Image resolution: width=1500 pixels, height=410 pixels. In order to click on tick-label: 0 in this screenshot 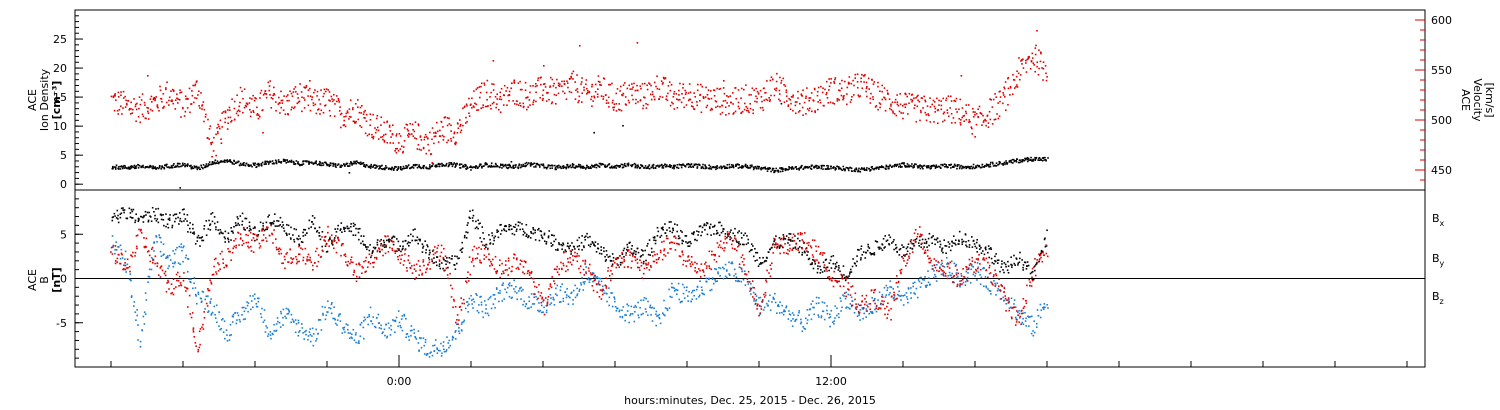, I will do `click(63, 279)`.